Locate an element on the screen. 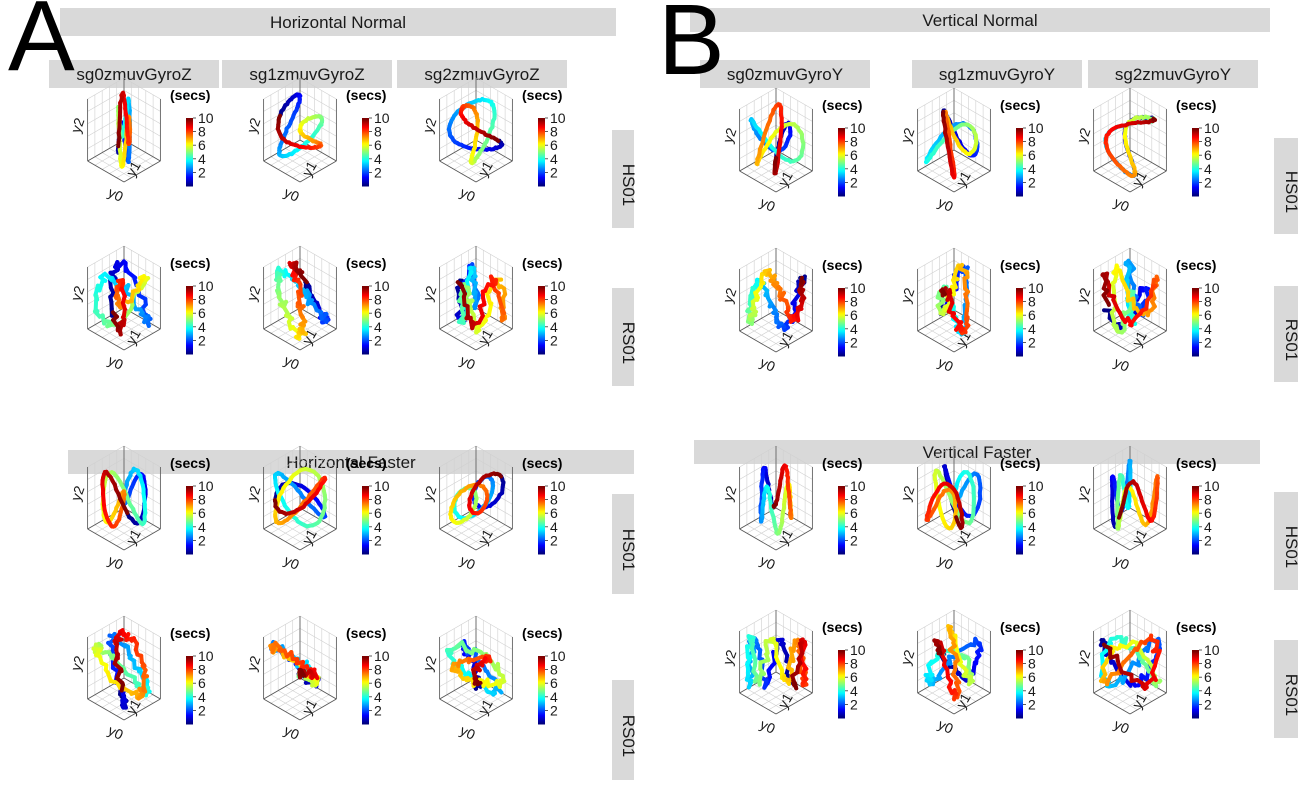 The width and height of the screenshot is (1300, 794). row-strip is located at coordinates (623, 730).